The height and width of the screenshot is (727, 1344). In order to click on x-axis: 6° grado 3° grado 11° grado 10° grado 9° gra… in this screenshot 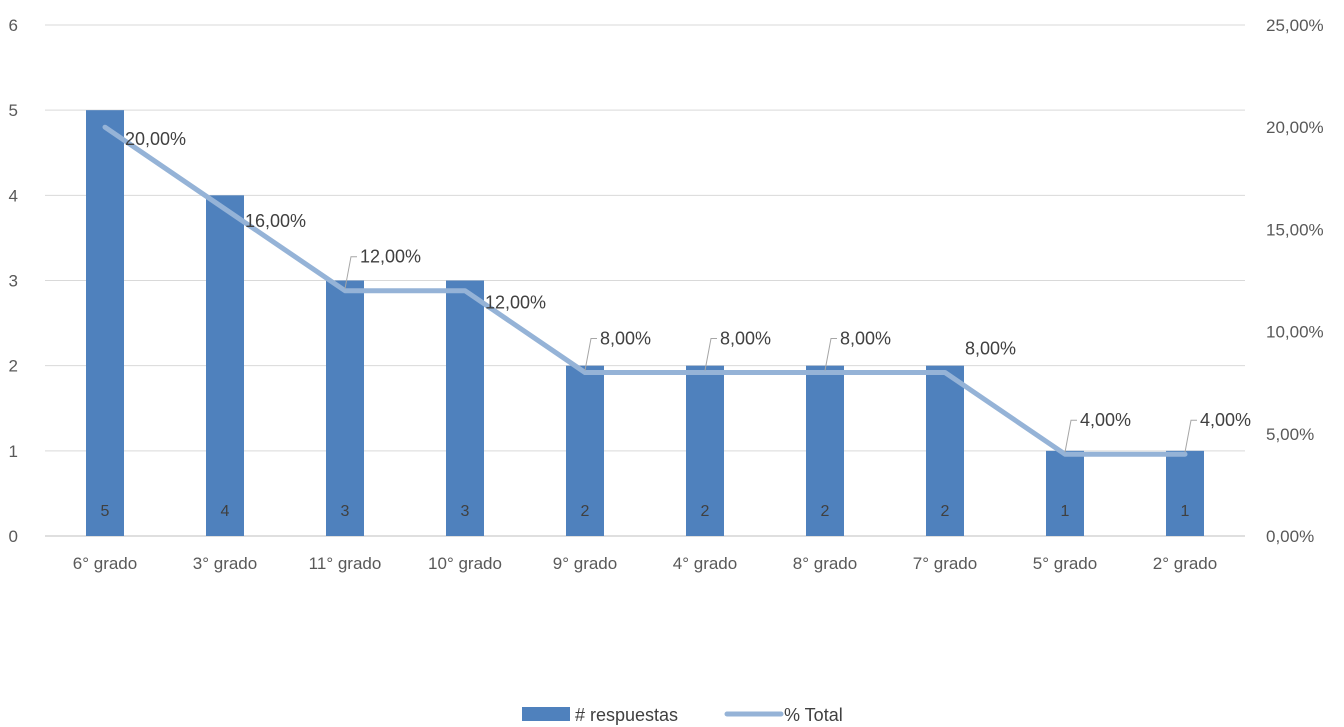, I will do `click(645, 563)`.